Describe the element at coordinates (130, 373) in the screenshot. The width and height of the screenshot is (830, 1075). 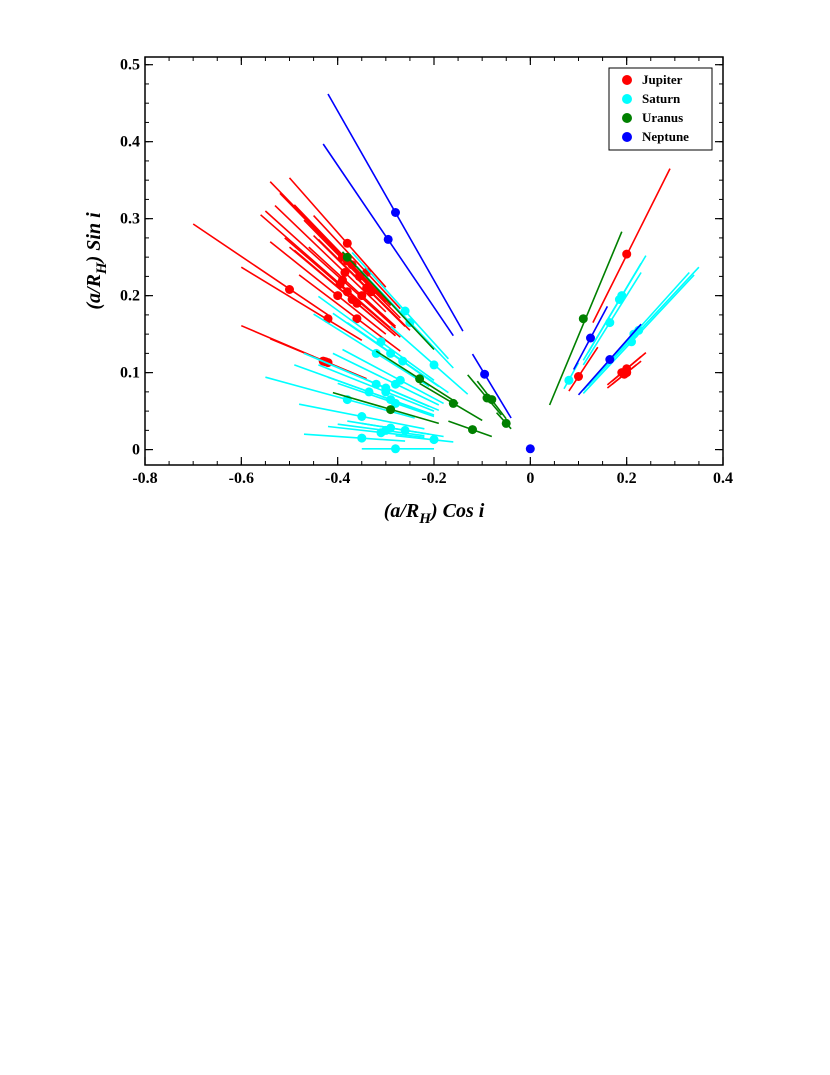
I see `y-tick-label: 0.1` at that location.